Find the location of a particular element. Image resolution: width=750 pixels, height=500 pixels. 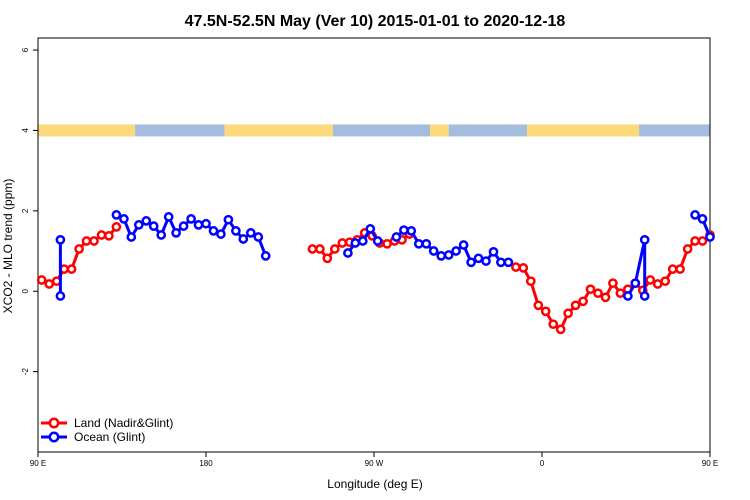

x-tick-label: 90 W is located at coordinates (374, 463).